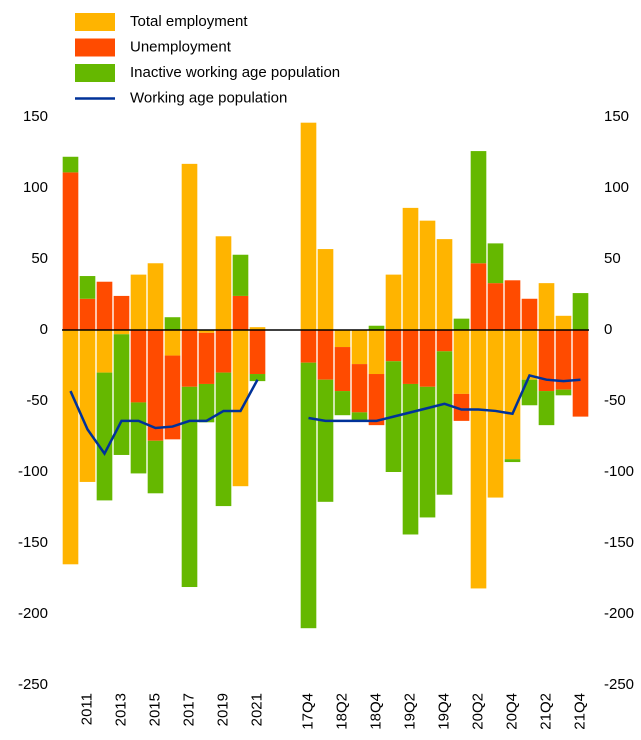 The width and height of the screenshot is (641, 740). I want to click on legend-label: Unemployment, so click(181, 46).